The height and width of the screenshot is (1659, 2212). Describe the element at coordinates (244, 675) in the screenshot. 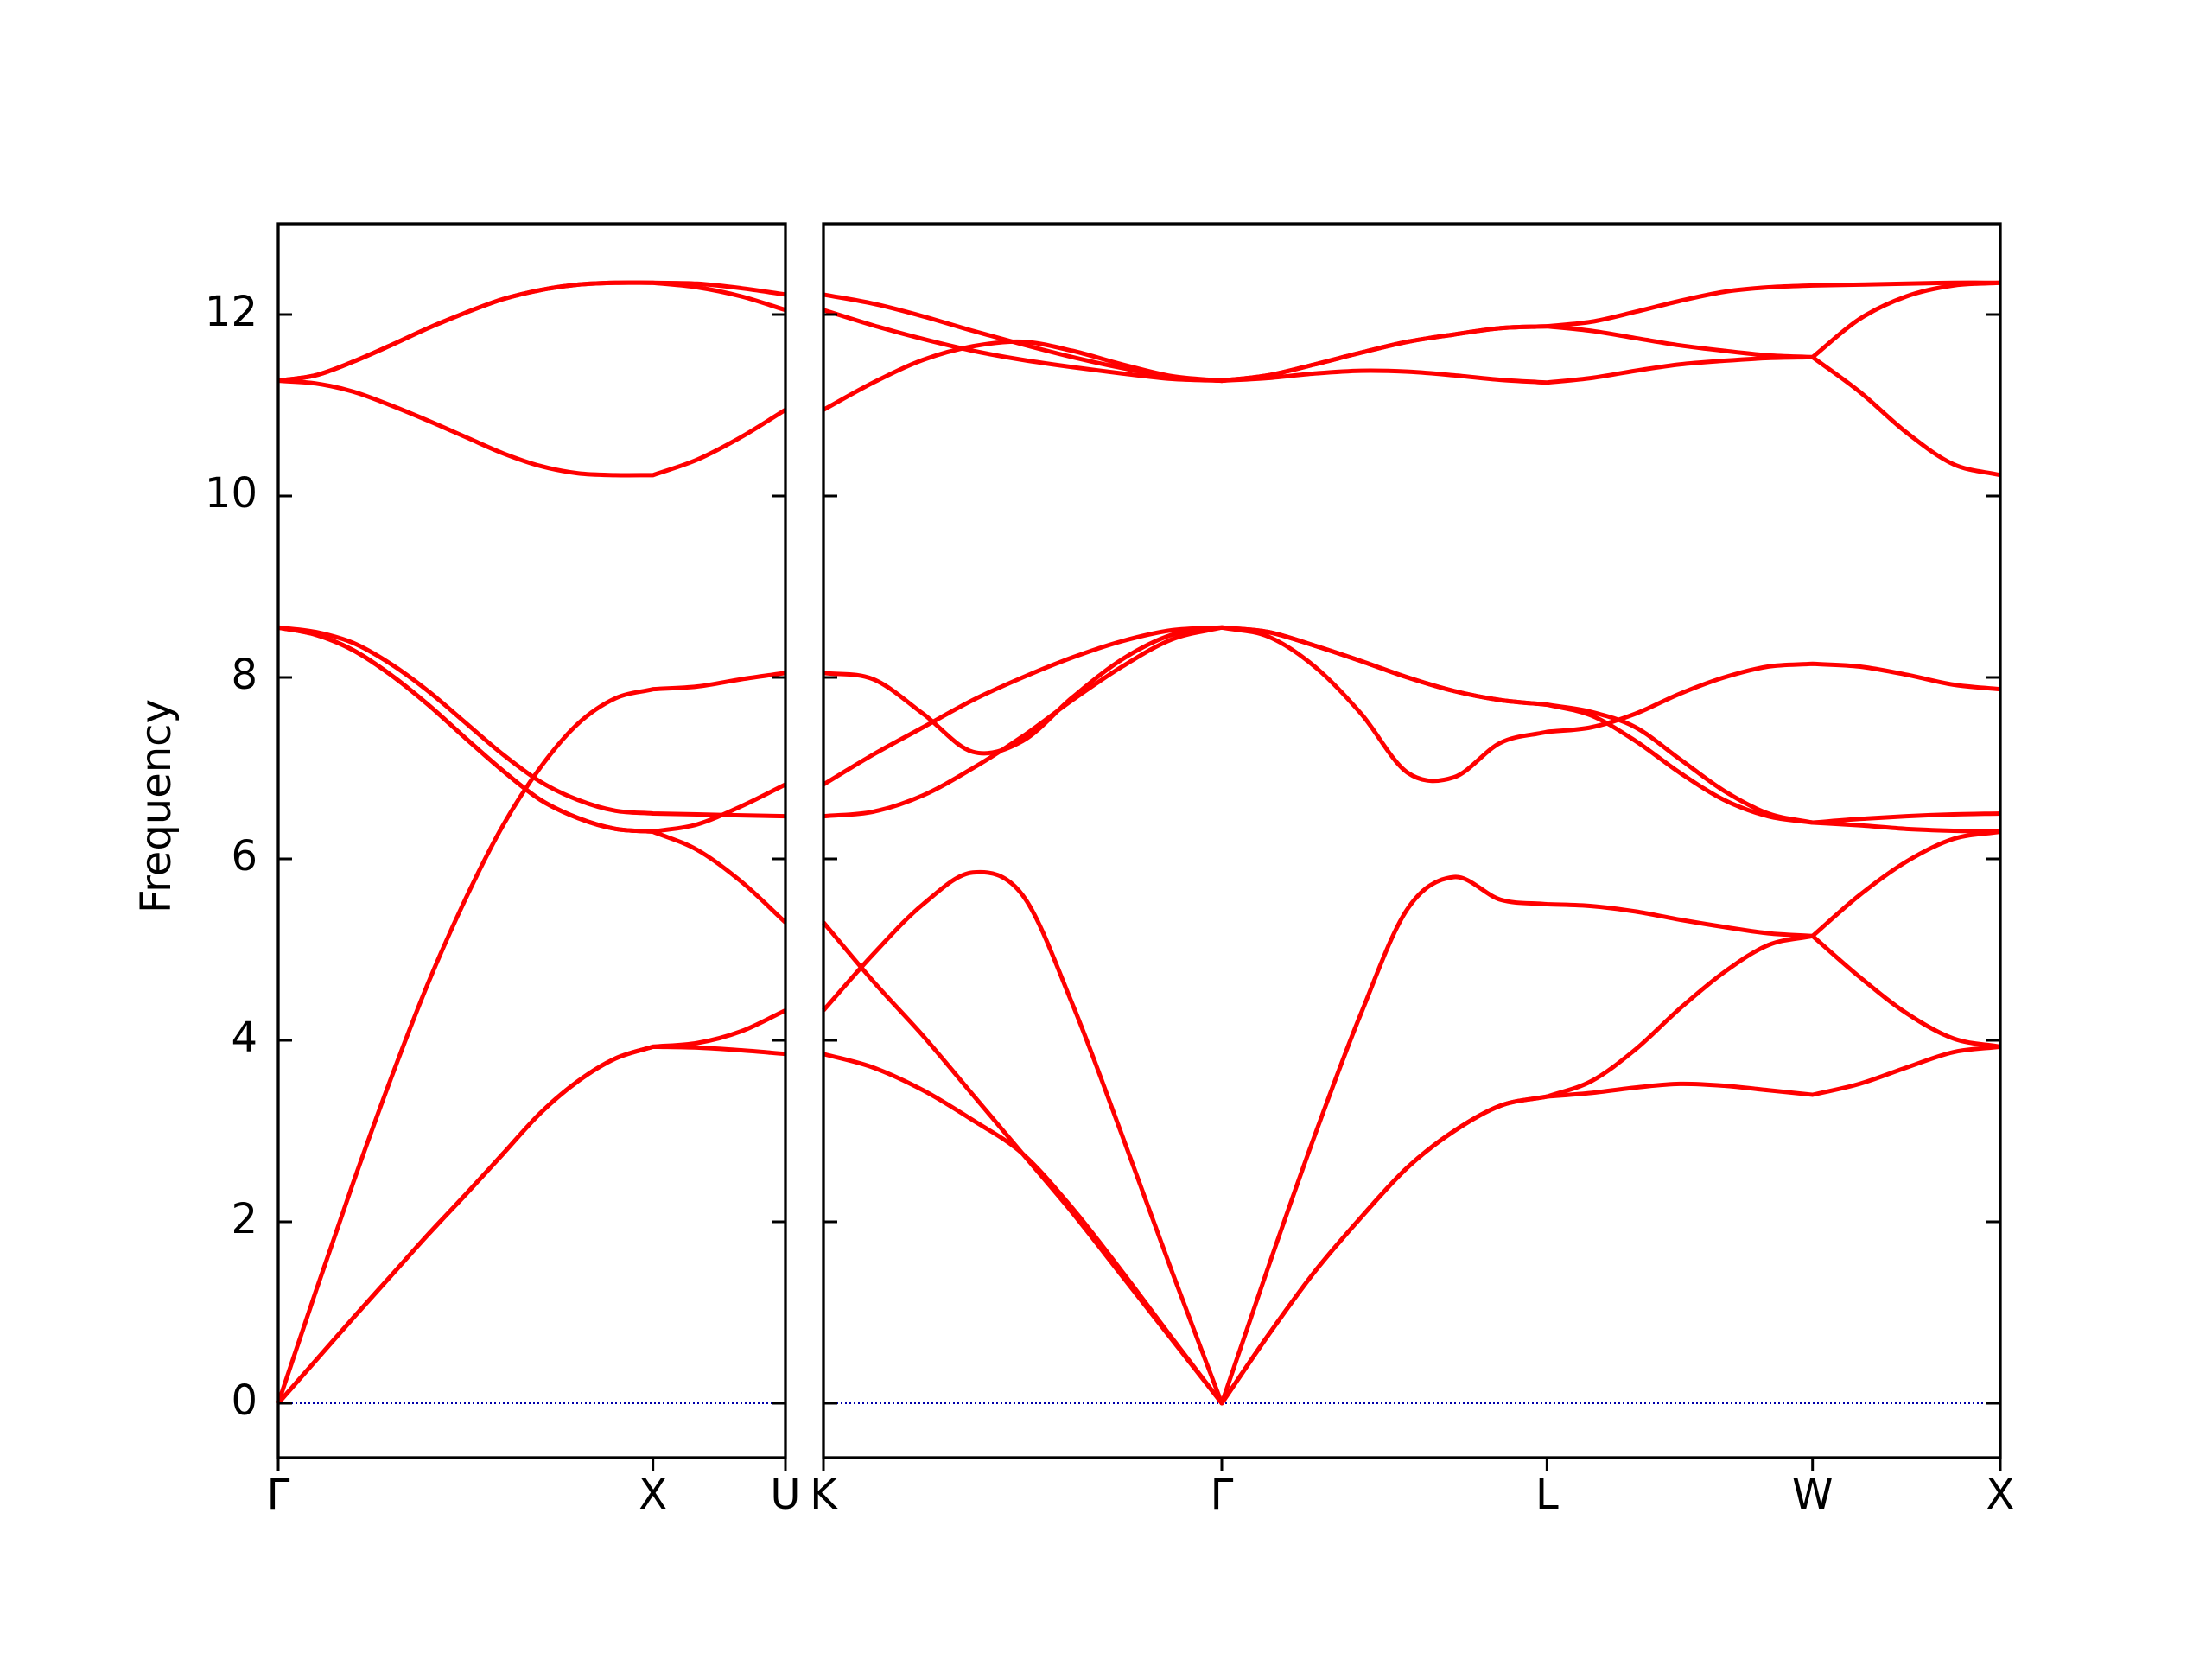

I see `y-tick-label: 8` at that location.